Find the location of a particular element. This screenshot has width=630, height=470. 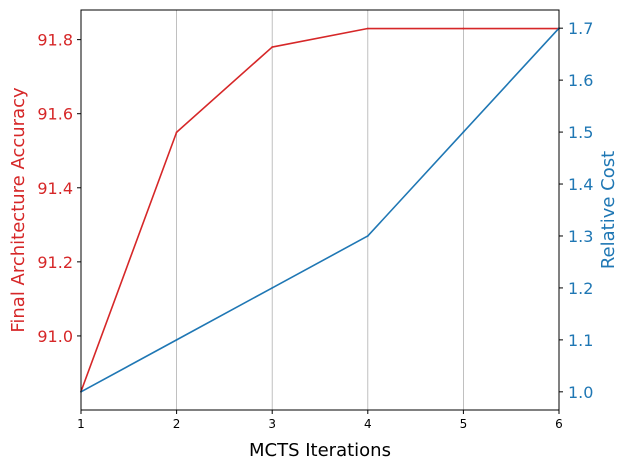

y-right-tick-label-1.1: 1.1 is located at coordinates (580, 340).